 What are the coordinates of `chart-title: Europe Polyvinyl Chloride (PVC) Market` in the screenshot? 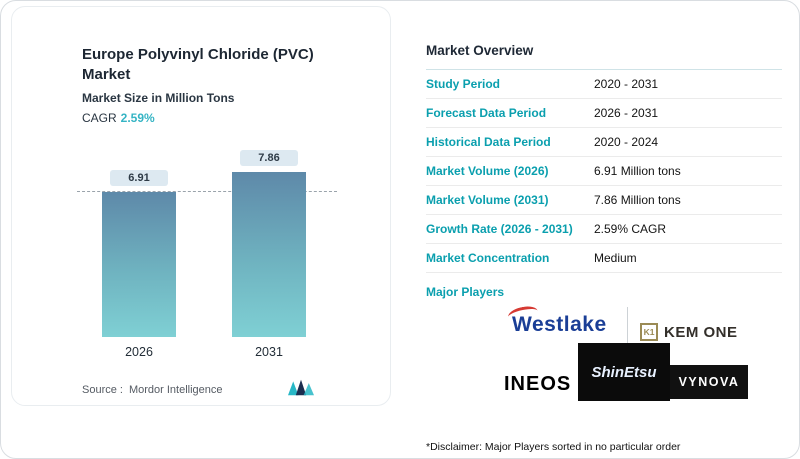 It's located at (198, 64).